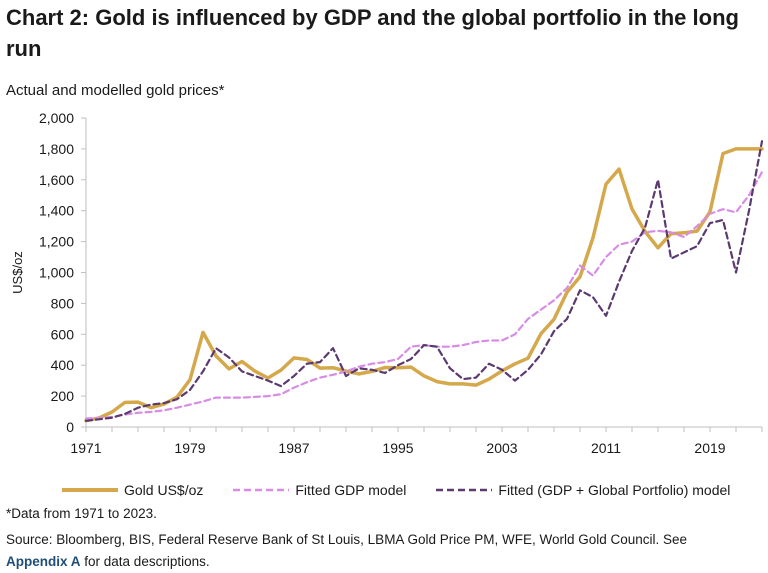 The height and width of the screenshot is (573, 768). I want to click on y-tick-label: 200, so click(63, 396).